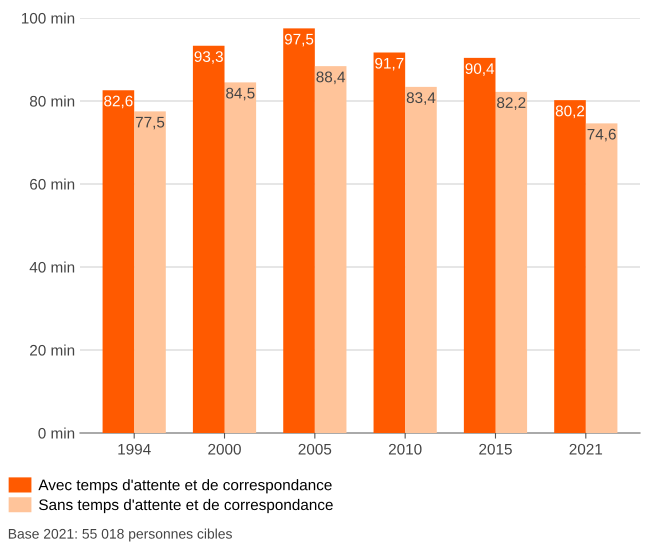 The image size is (646, 551). What do you see at coordinates (185, 486) in the screenshot?
I see `legend-label: Avec temps d'attente et de correspondance` at bounding box center [185, 486].